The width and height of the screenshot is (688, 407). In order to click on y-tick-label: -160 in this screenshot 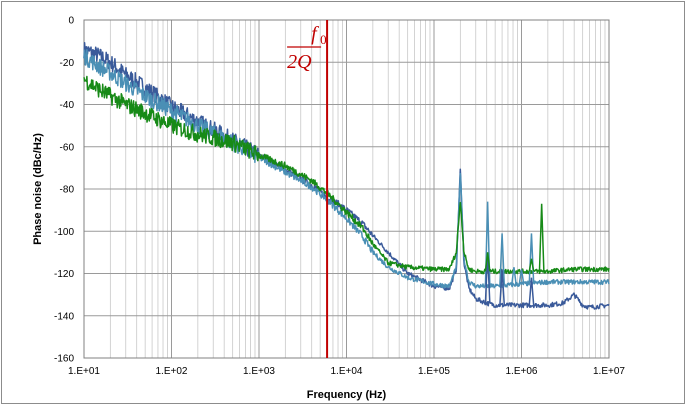, I will do `click(64, 359)`.